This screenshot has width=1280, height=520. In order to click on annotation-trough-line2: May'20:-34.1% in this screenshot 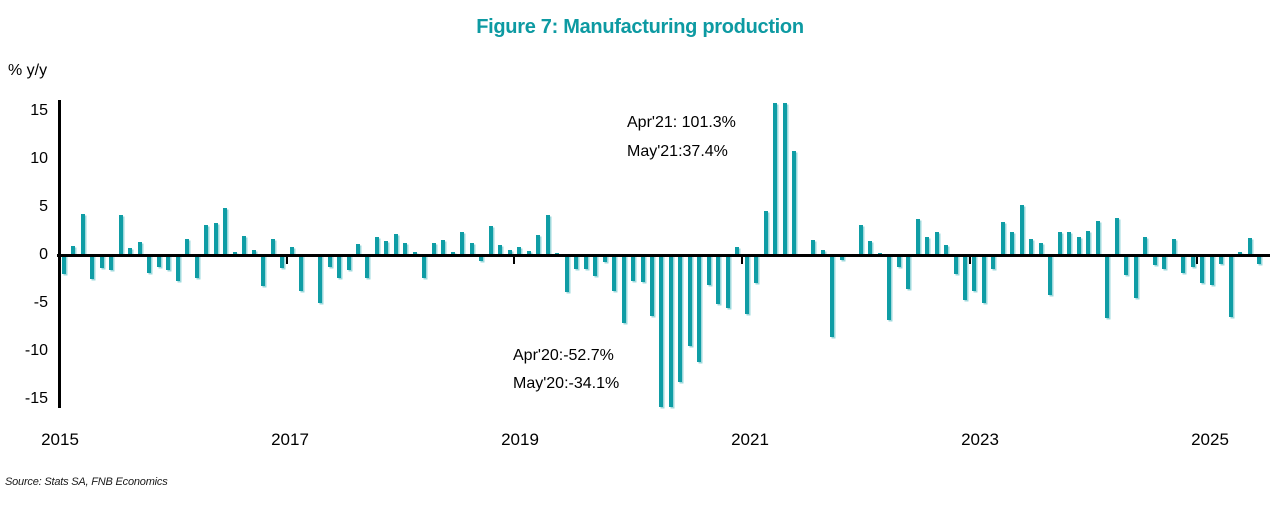, I will do `click(566, 383)`.